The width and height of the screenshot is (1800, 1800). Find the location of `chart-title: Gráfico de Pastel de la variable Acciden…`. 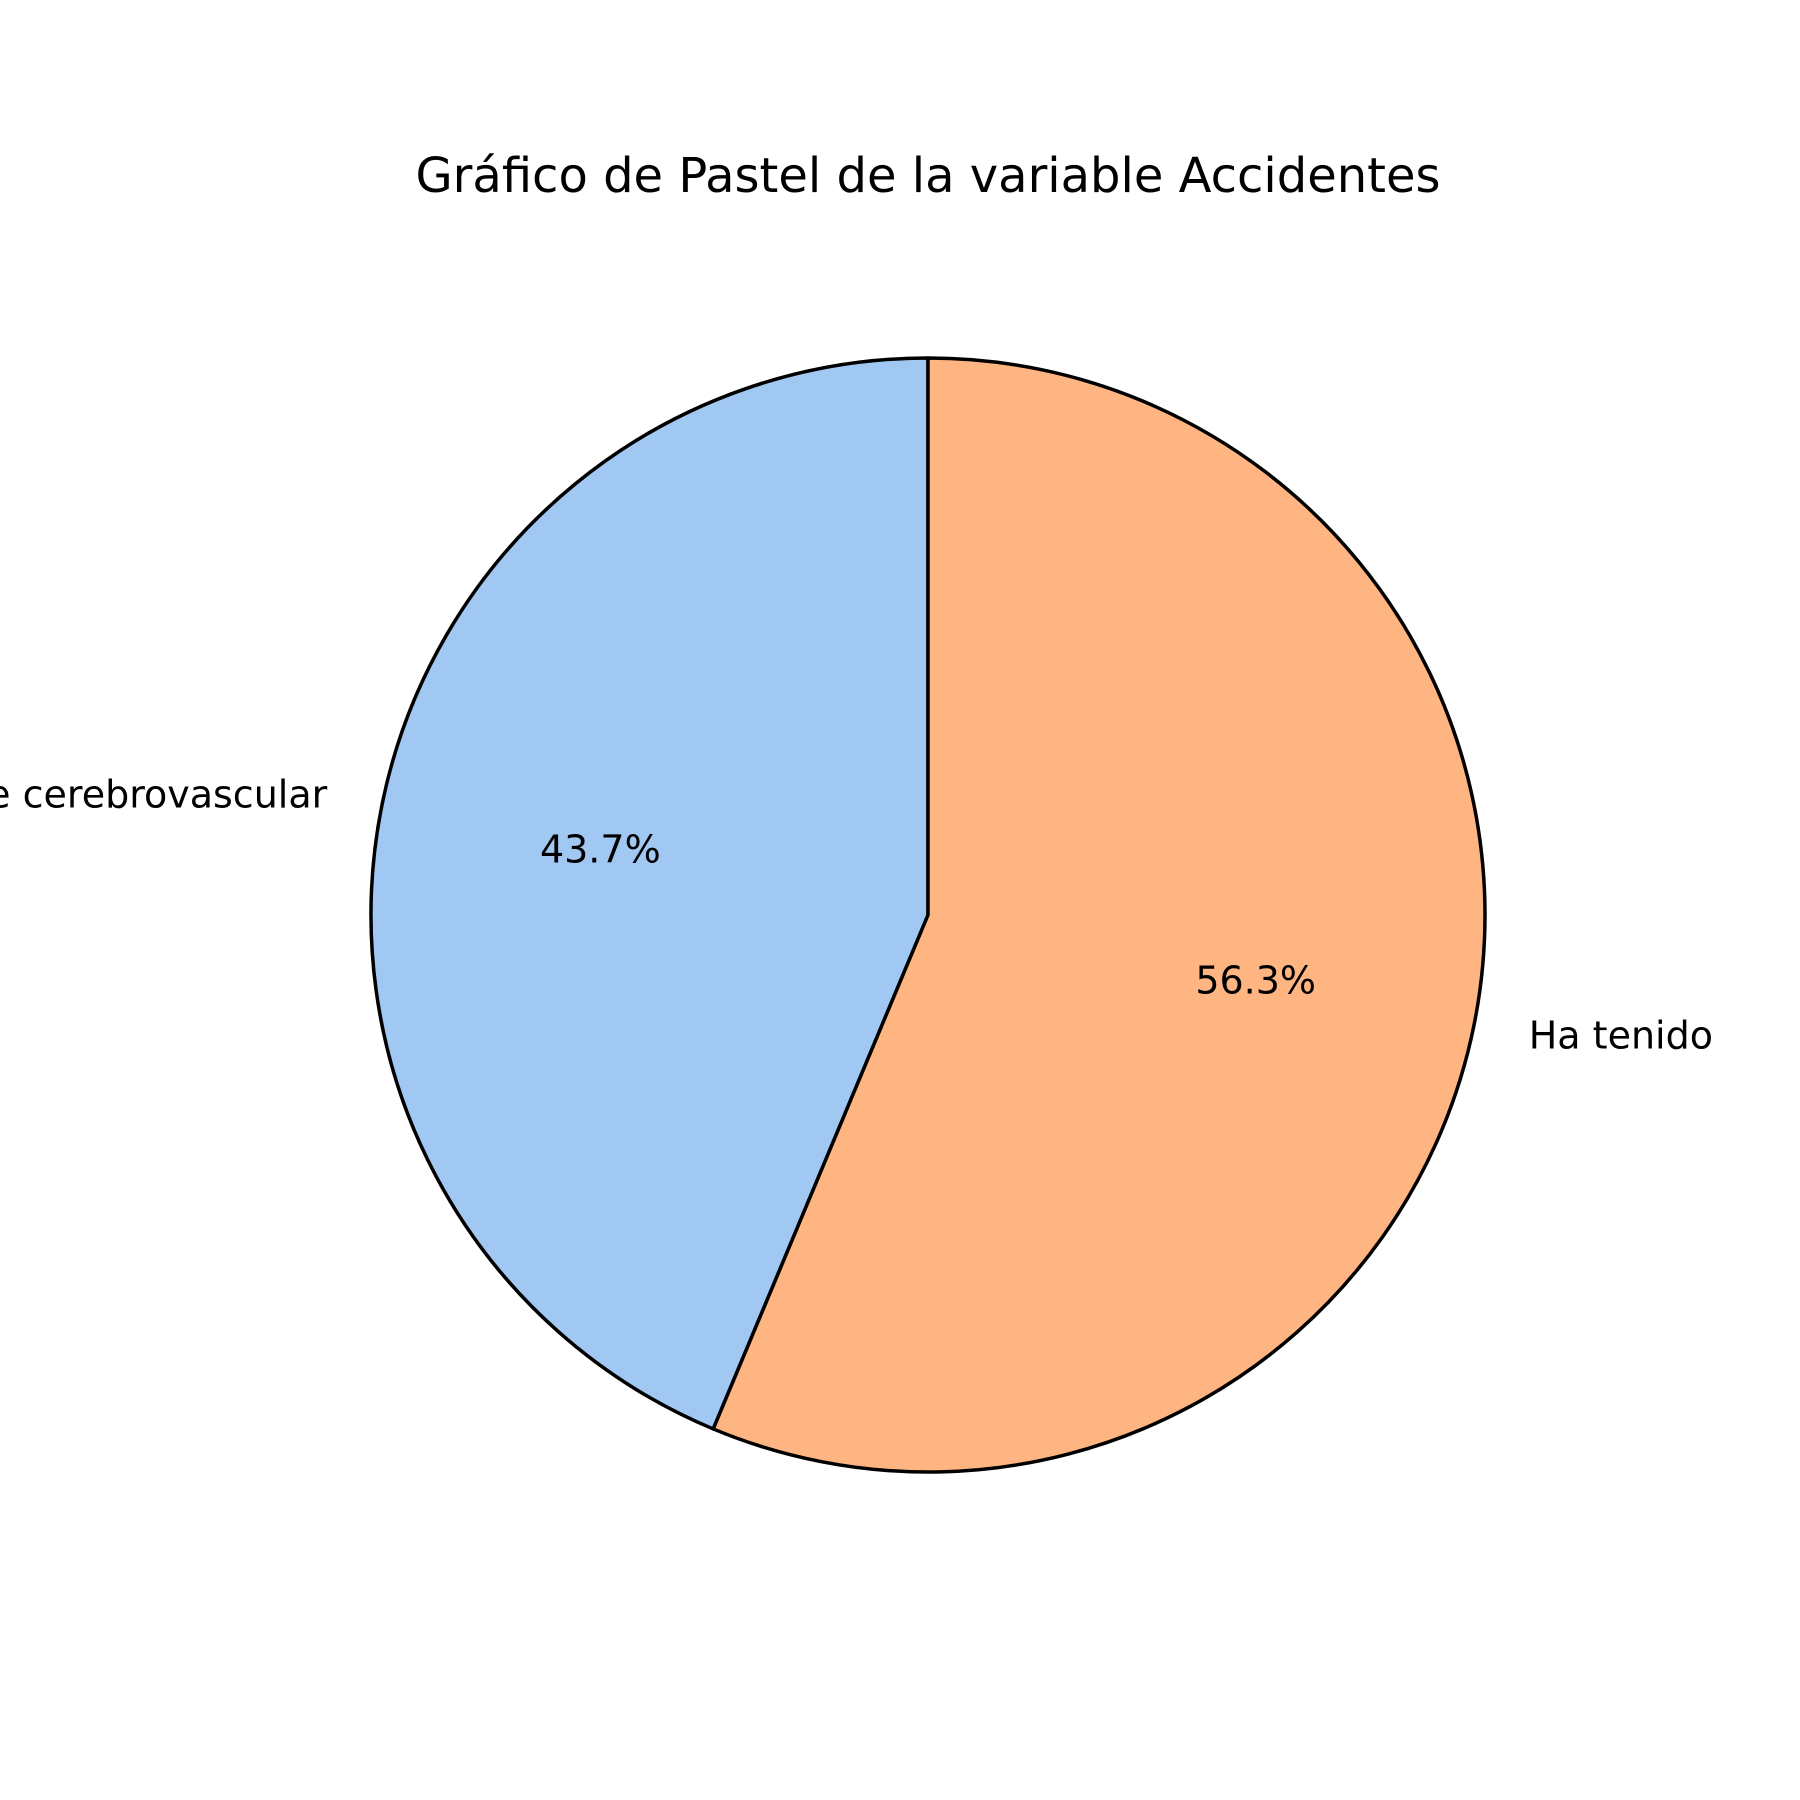

chart-title: Gráfico de Pastel de la variable Acciden… is located at coordinates (927, 176).